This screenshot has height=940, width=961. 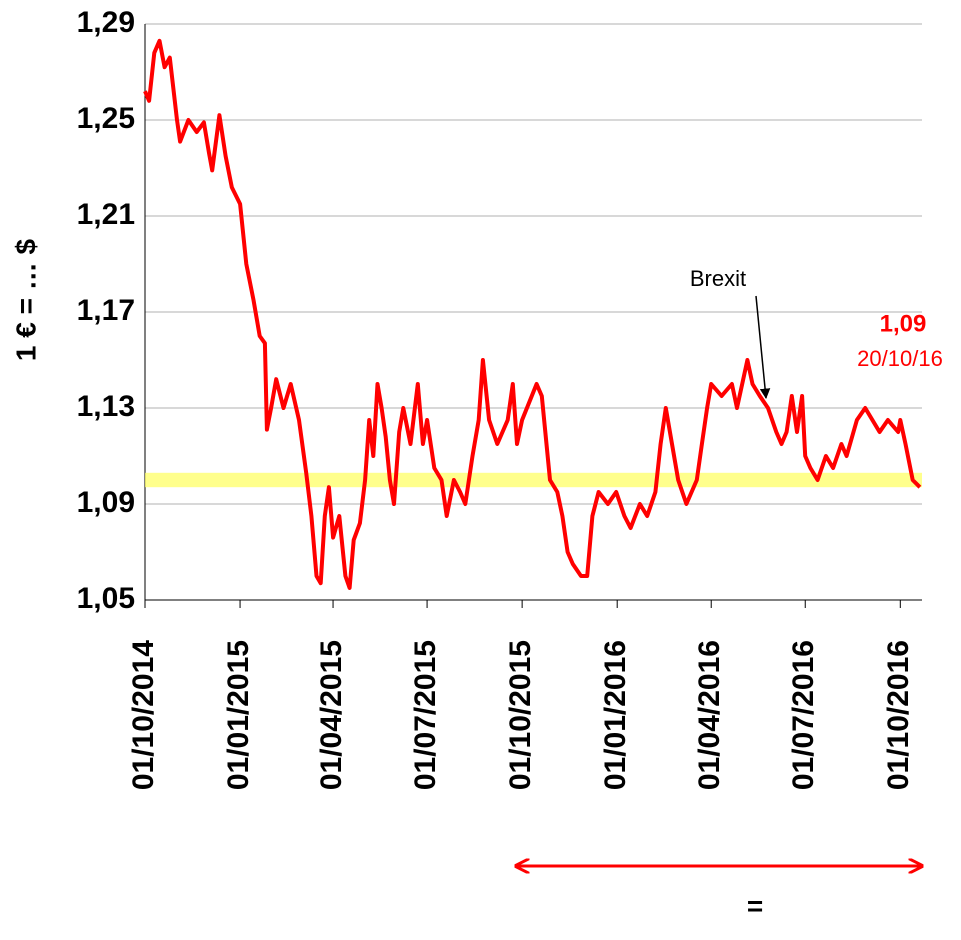 What do you see at coordinates (615, 715) in the screenshot?
I see `x-tick-label: 01/01/2016` at bounding box center [615, 715].